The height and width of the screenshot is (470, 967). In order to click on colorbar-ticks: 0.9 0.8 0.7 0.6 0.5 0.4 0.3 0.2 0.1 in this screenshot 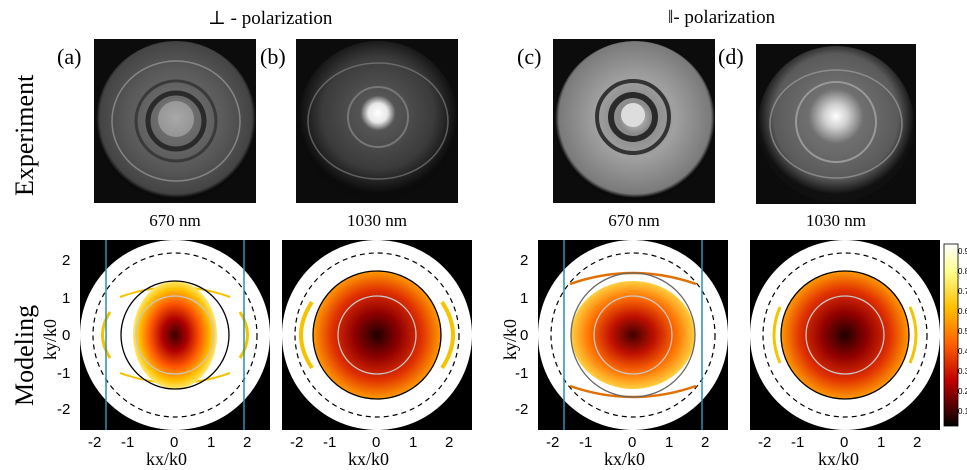, I will do `click(962, 332)`.